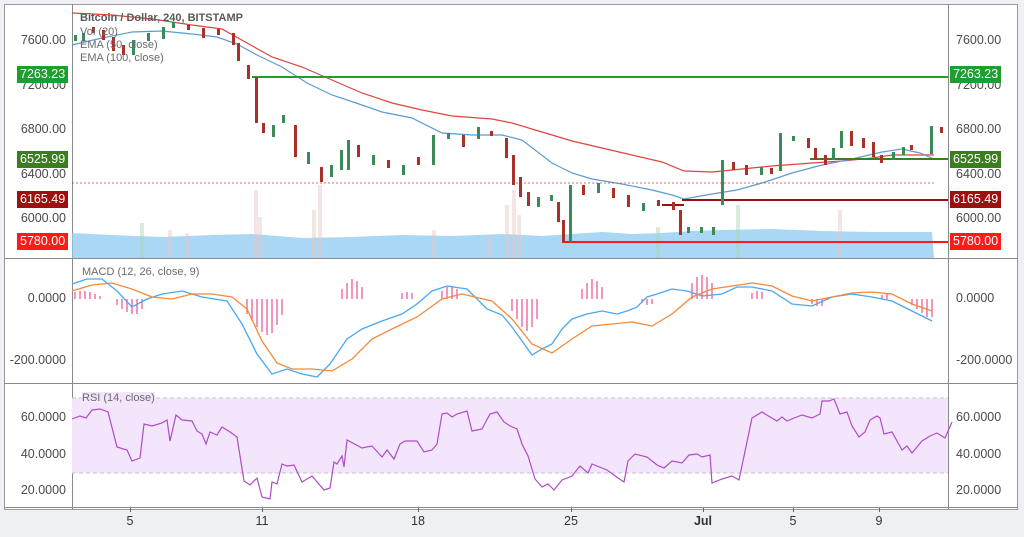 This screenshot has height=537, width=1024. I want to click on right-price-axis: 7600.00 7200.00 6800.00 6400.00 6000.00, so click(982, 131).